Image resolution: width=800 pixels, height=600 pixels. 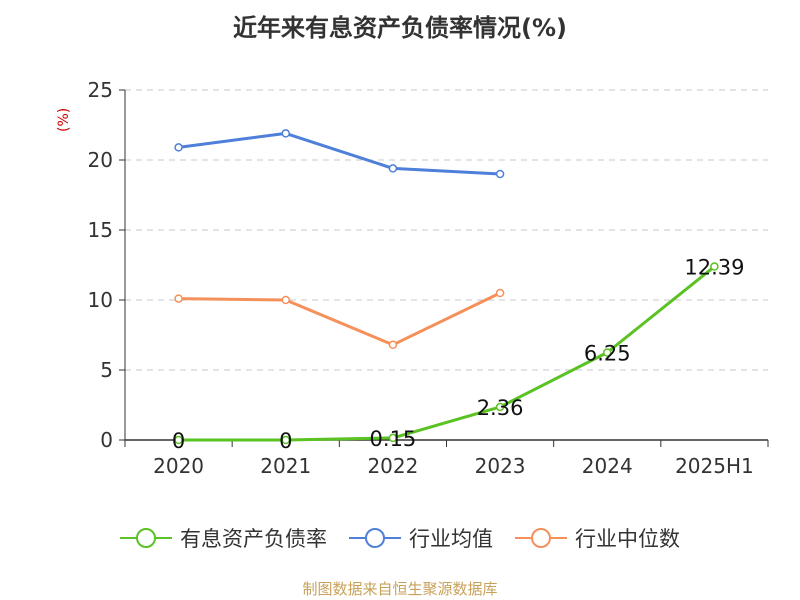 I want to click on x-tick-label: 2025H1, so click(x=714, y=466).